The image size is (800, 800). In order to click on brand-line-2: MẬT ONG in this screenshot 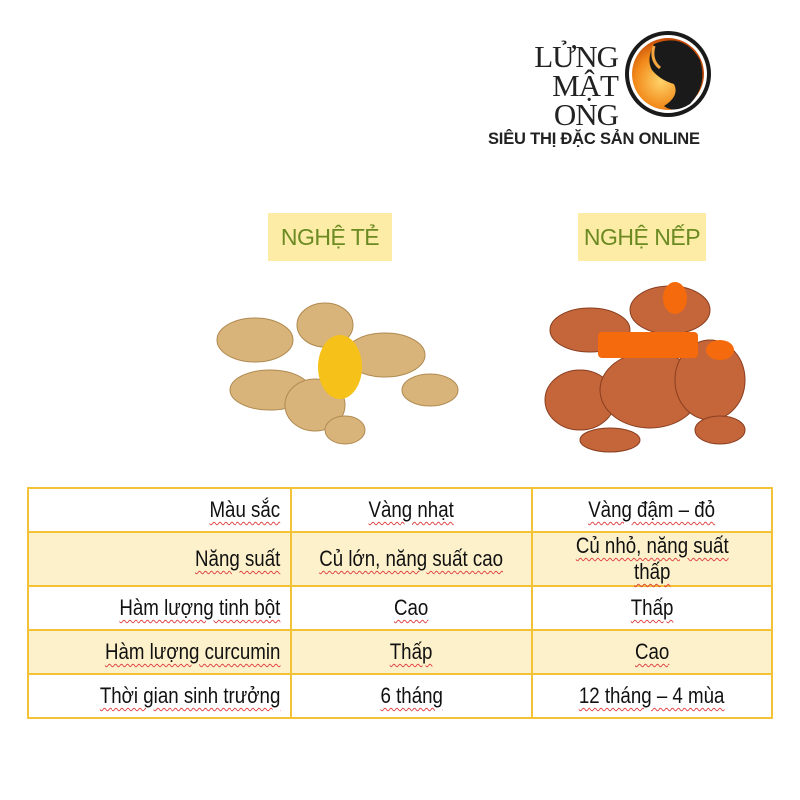, I will do `click(585, 100)`.